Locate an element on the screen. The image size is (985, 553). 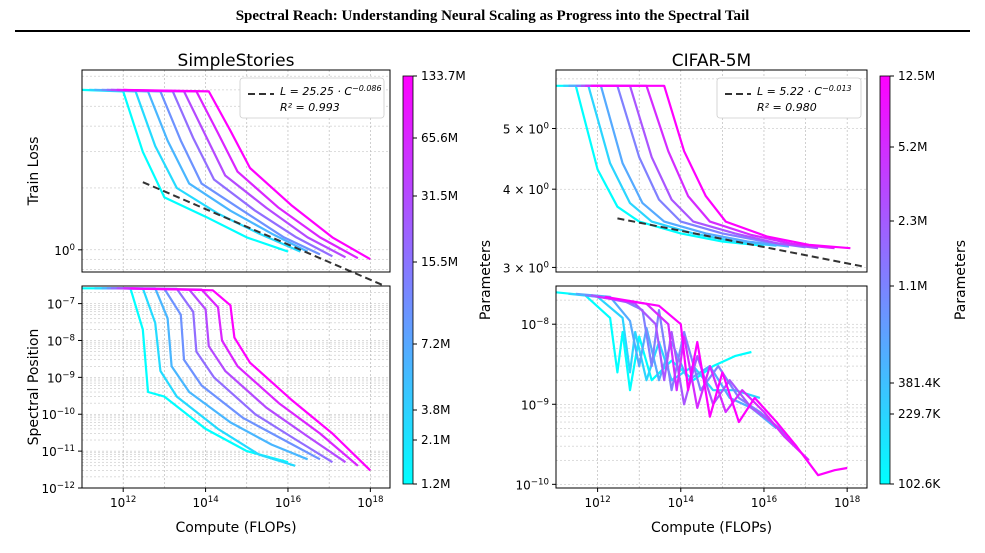
colorbar-tick-label: 3.8M is located at coordinates (435, 410).